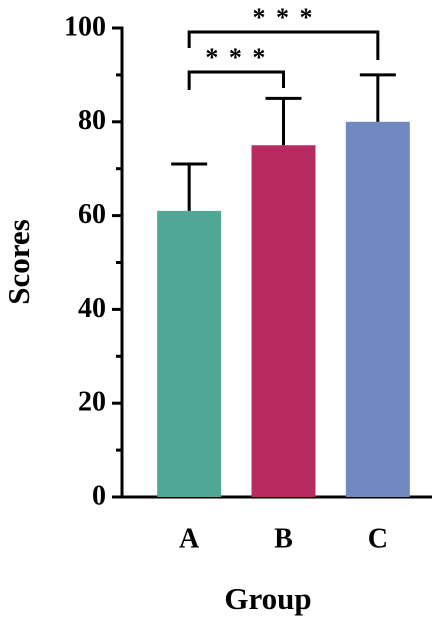 This screenshot has width=442, height=635. What do you see at coordinates (99, 495) in the screenshot?
I see `y-tick-label: 0` at bounding box center [99, 495].